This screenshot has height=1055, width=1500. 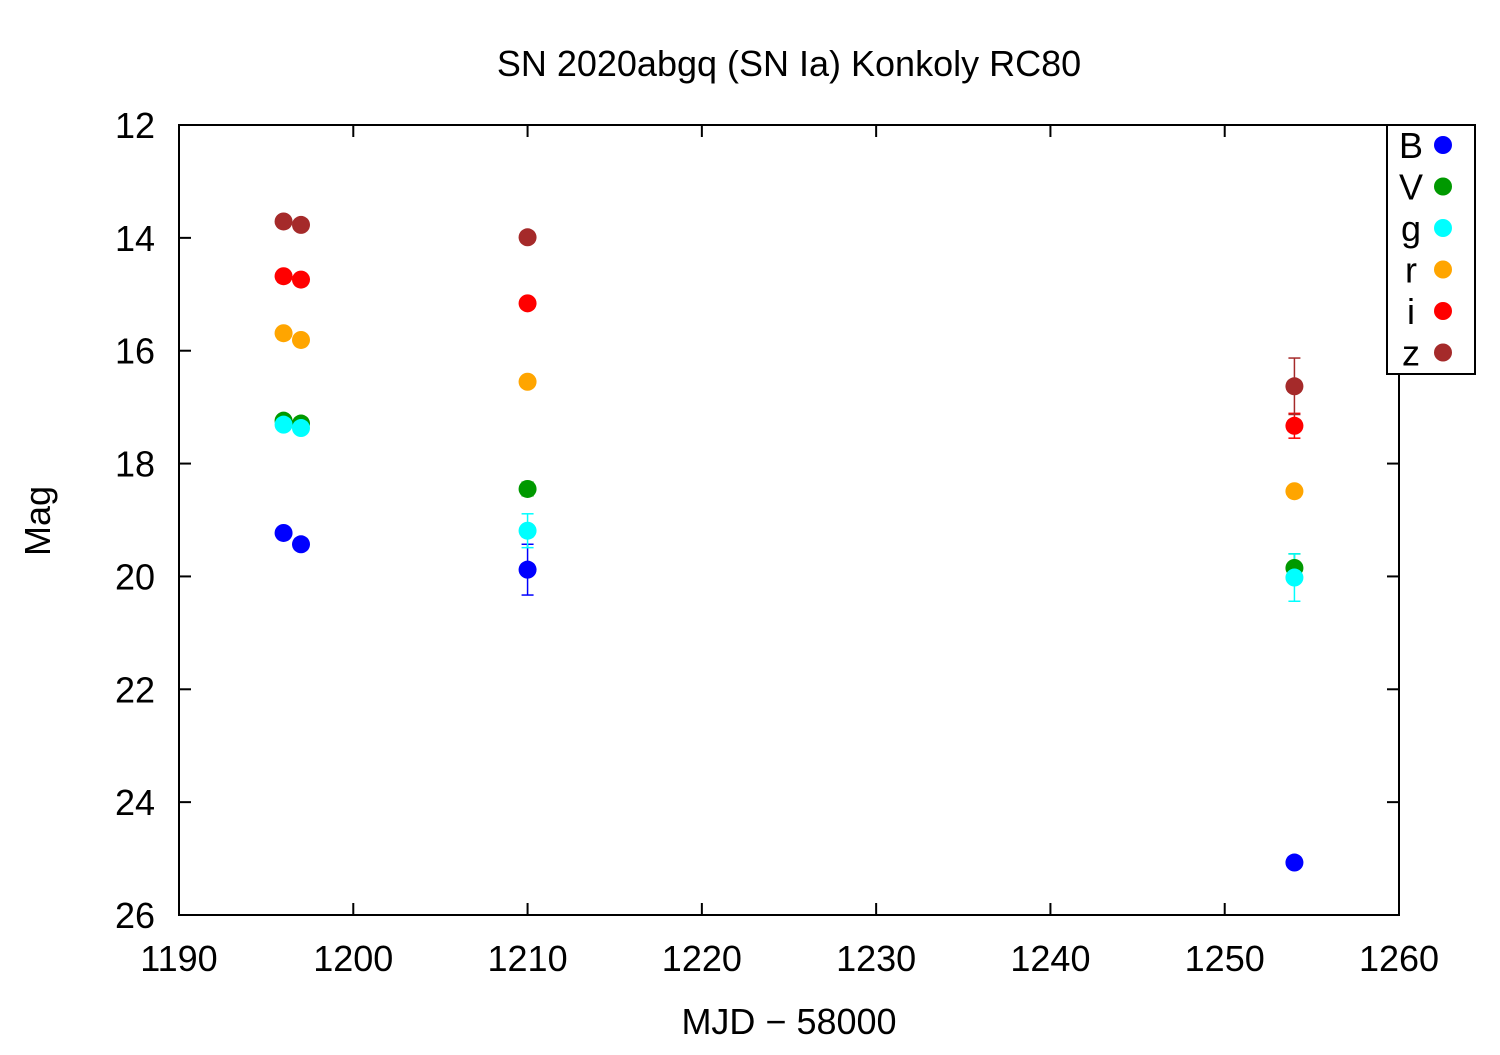 What do you see at coordinates (37, 521) in the screenshot?
I see `y-axis-label: Mag` at bounding box center [37, 521].